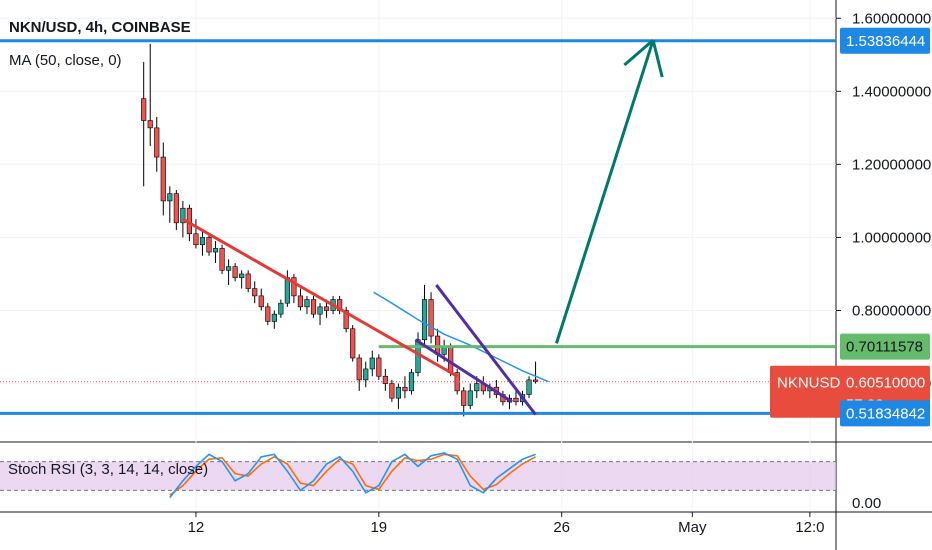 The height and width of the screenshot is (550, 932). Describe the element at coordinates (378, 527) in the screenshot. I see `x-tick-label: 19` at that location.